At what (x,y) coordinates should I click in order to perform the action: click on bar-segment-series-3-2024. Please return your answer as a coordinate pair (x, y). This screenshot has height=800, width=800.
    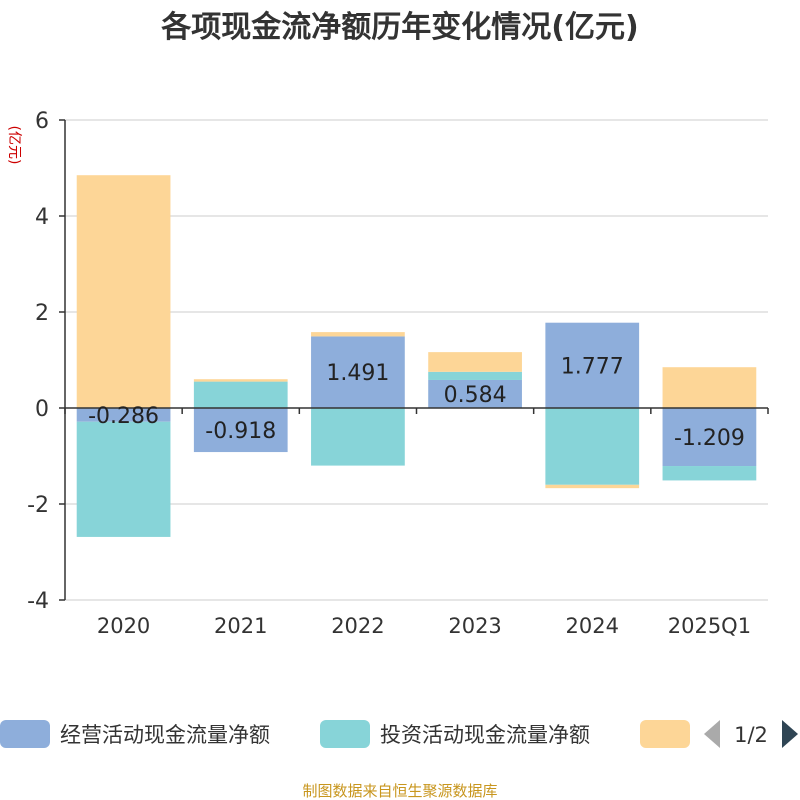
    Looking at the image, I should click on (592, 486).